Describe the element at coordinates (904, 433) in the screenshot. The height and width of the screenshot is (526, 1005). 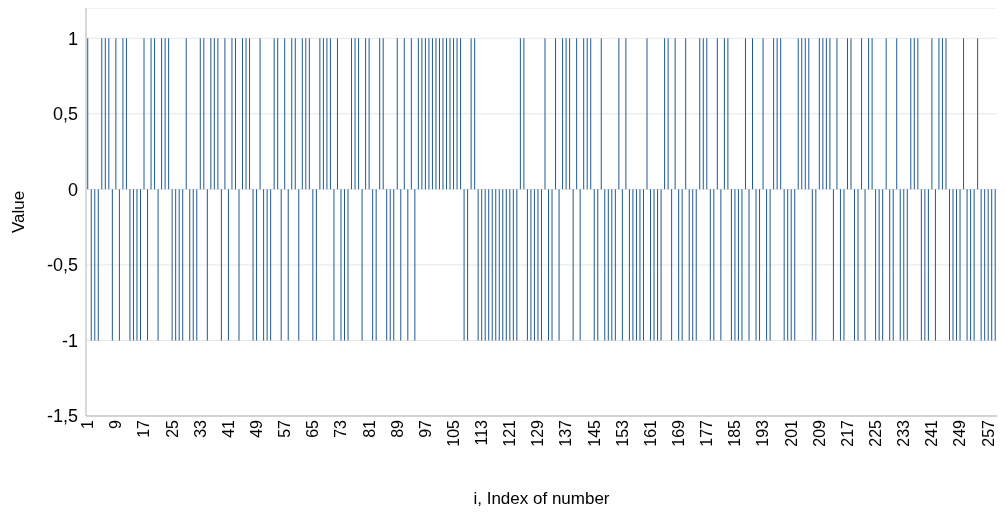
I see `x-tick-label: 233` at that location.